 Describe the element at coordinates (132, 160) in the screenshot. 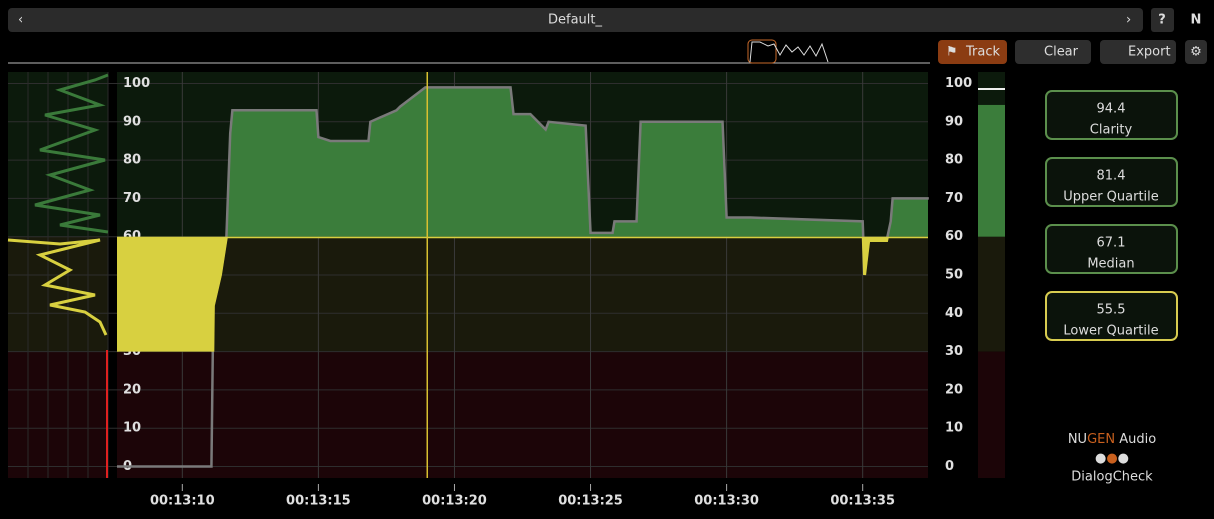

I see `y-tick-label: 80` at that location.